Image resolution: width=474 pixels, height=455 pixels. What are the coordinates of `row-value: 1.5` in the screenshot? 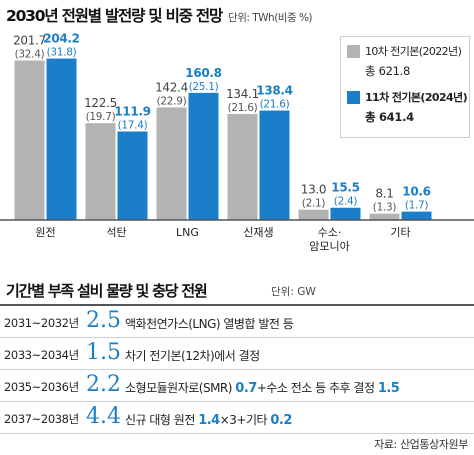 It's located at (103, 352).